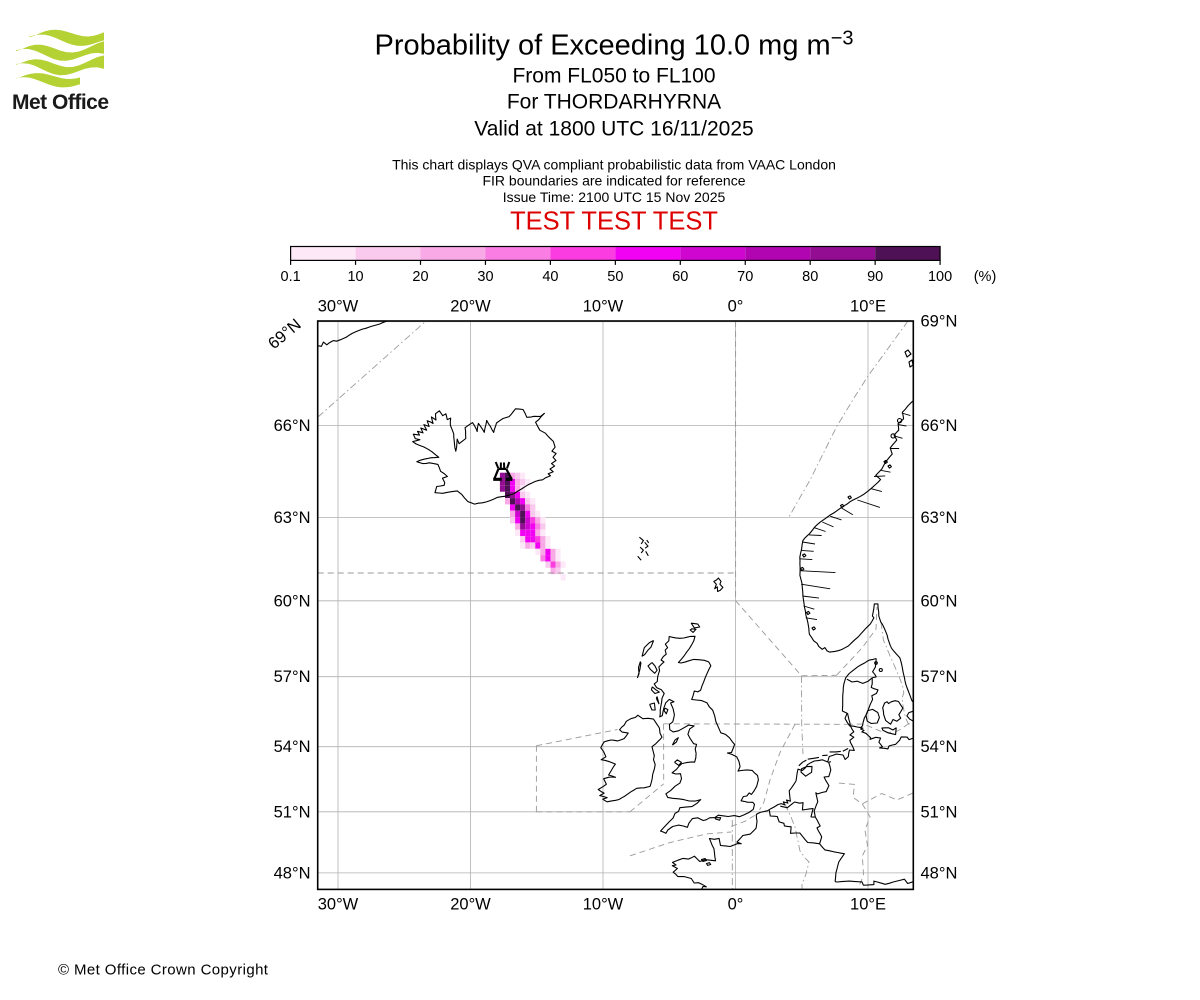 This screenshot has width=1200, height=1000. What do you see at coordinates (614, 45) in the screenshot?
I see `svg-text:Probability of Exceeding 10.0: Probability of Exceeding 10.0 mg m−3` at bounding box center [614, 45].